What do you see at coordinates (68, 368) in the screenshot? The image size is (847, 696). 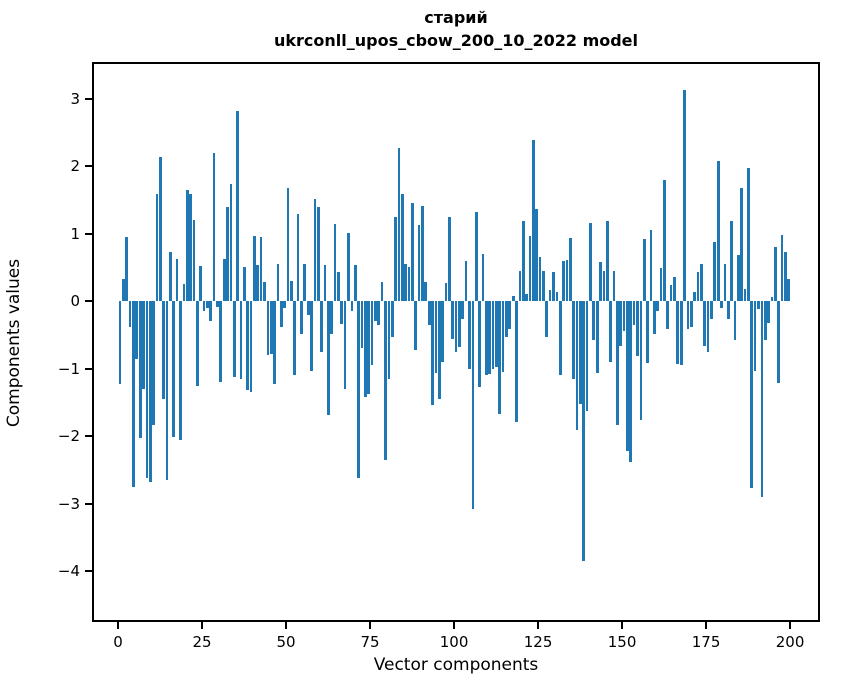 I see `y-tick-label: −1` at bounding box center [68, 368].